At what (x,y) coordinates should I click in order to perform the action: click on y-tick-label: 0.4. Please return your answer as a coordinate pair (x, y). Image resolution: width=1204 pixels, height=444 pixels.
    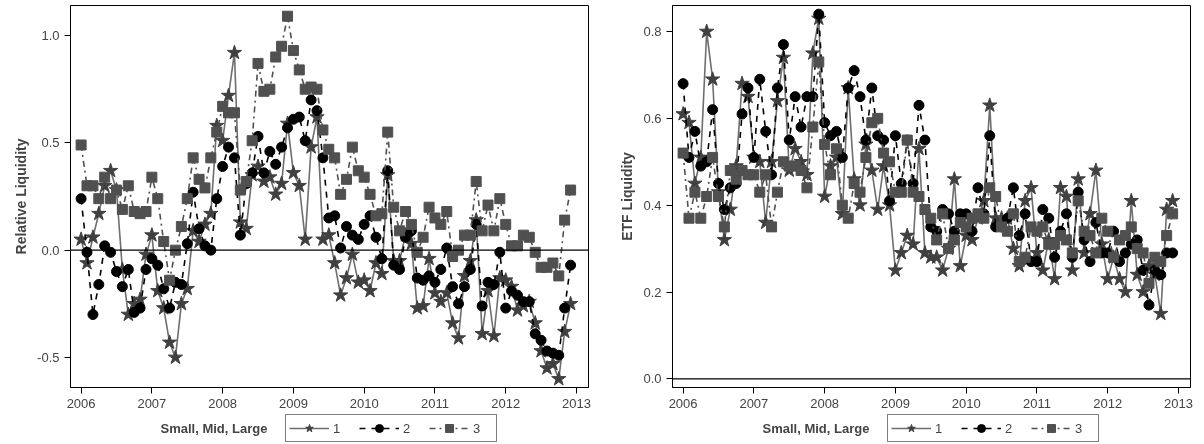
    Looking at the image, I should click on (652, 205).